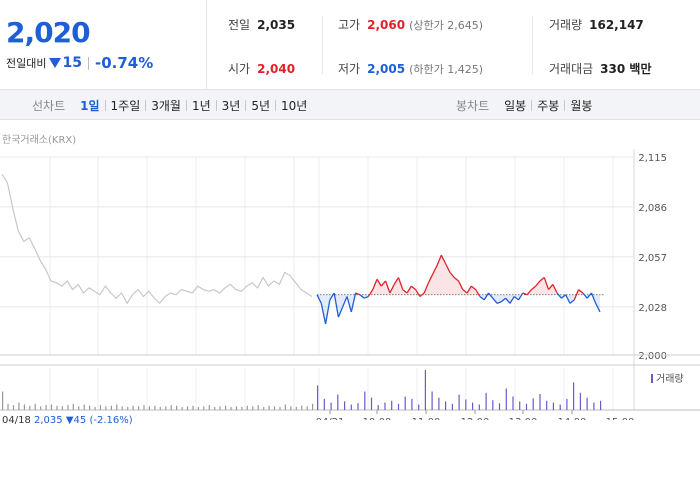 This screenshot has width=700, height=490. Describe the element at coordinates (652, 308) in the screenshot. I see `y-tick-label: 2,028` at that location.